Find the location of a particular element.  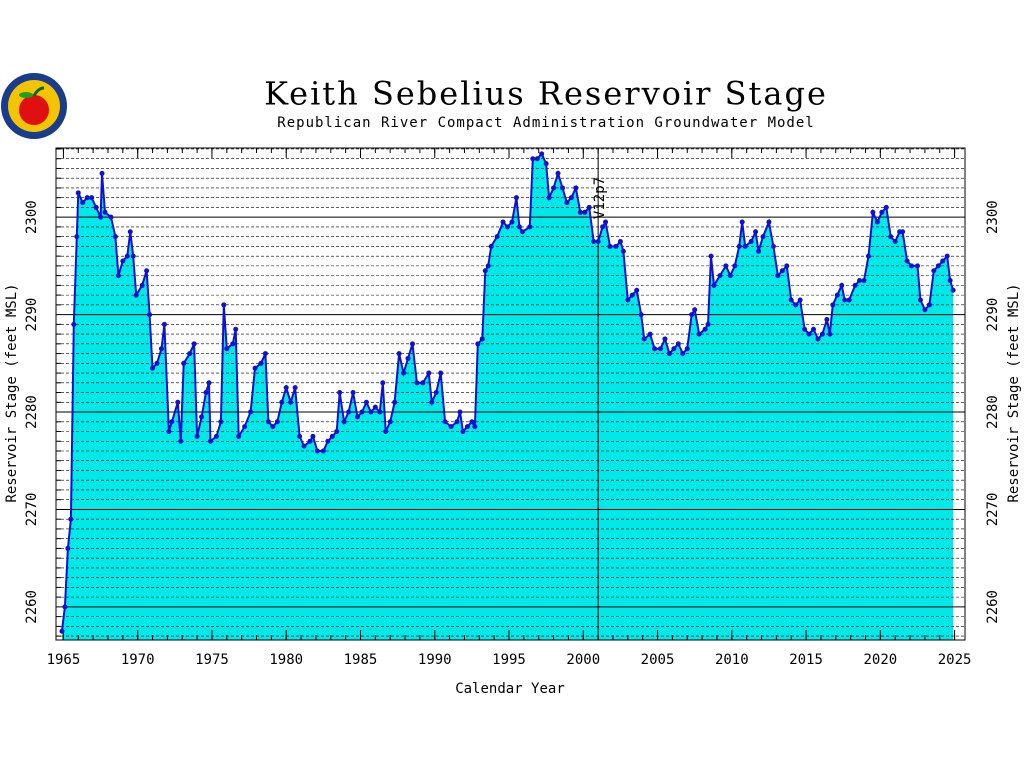

x-tick-label: 1970 is located at coordinates (138, 660).